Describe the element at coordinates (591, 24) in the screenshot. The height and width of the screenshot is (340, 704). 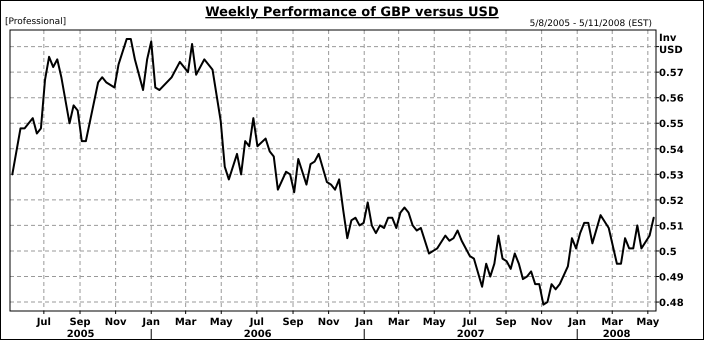
I see `chart-subtitle: 5/8/2005 - 5/11/2008 (EST)` at that location.